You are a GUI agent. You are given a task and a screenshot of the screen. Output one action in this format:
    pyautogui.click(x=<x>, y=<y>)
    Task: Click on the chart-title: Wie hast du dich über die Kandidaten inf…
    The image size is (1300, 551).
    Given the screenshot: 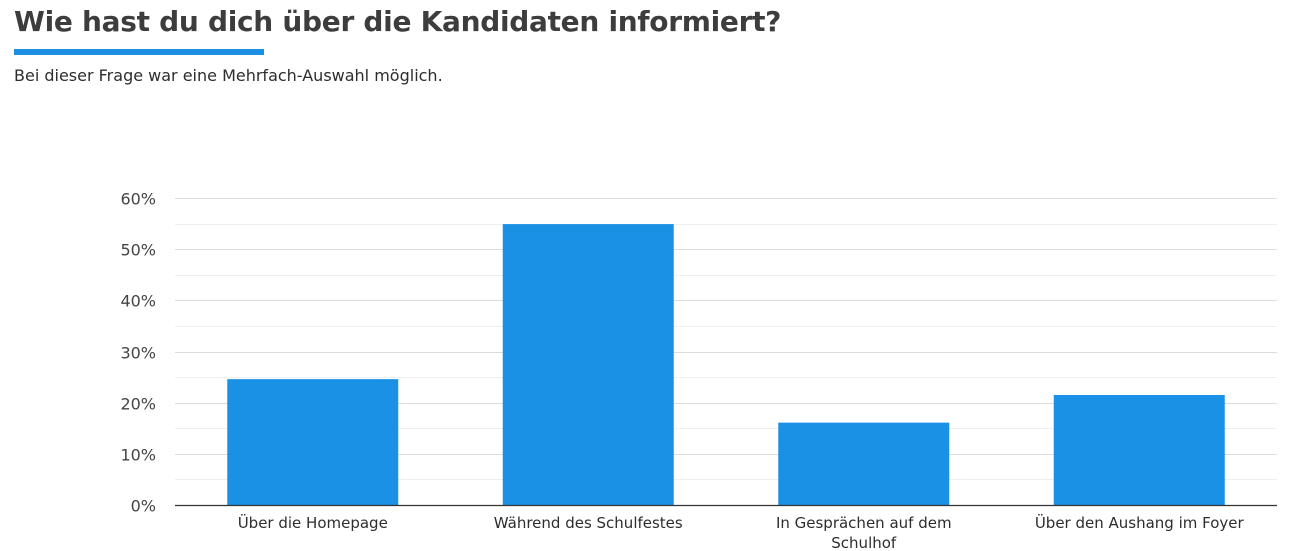 What is the action you would take?
    pyautogui.click(x=398, y=21)
    